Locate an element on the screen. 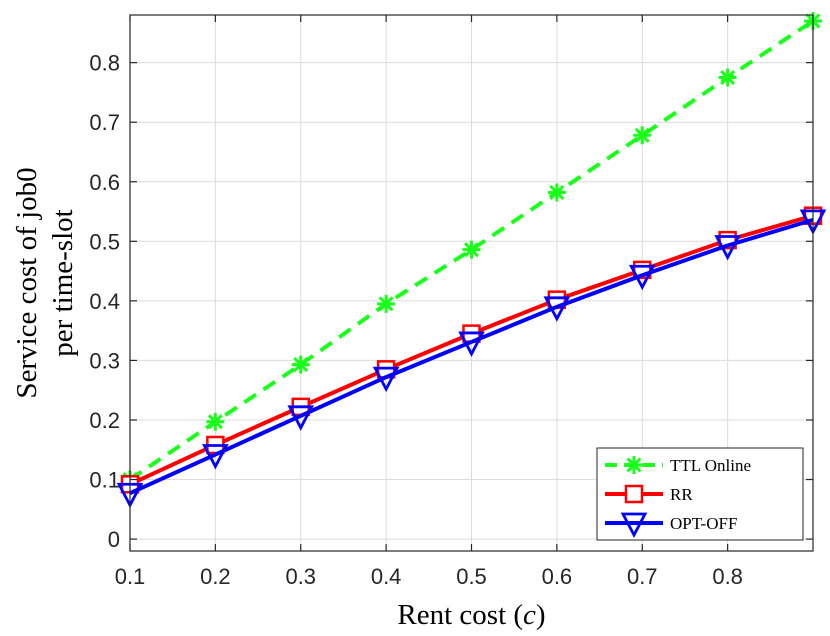 The width and height of the screenshot is (830, 636). x-tick-label: 0.5 is located at coordinates (471, 576).